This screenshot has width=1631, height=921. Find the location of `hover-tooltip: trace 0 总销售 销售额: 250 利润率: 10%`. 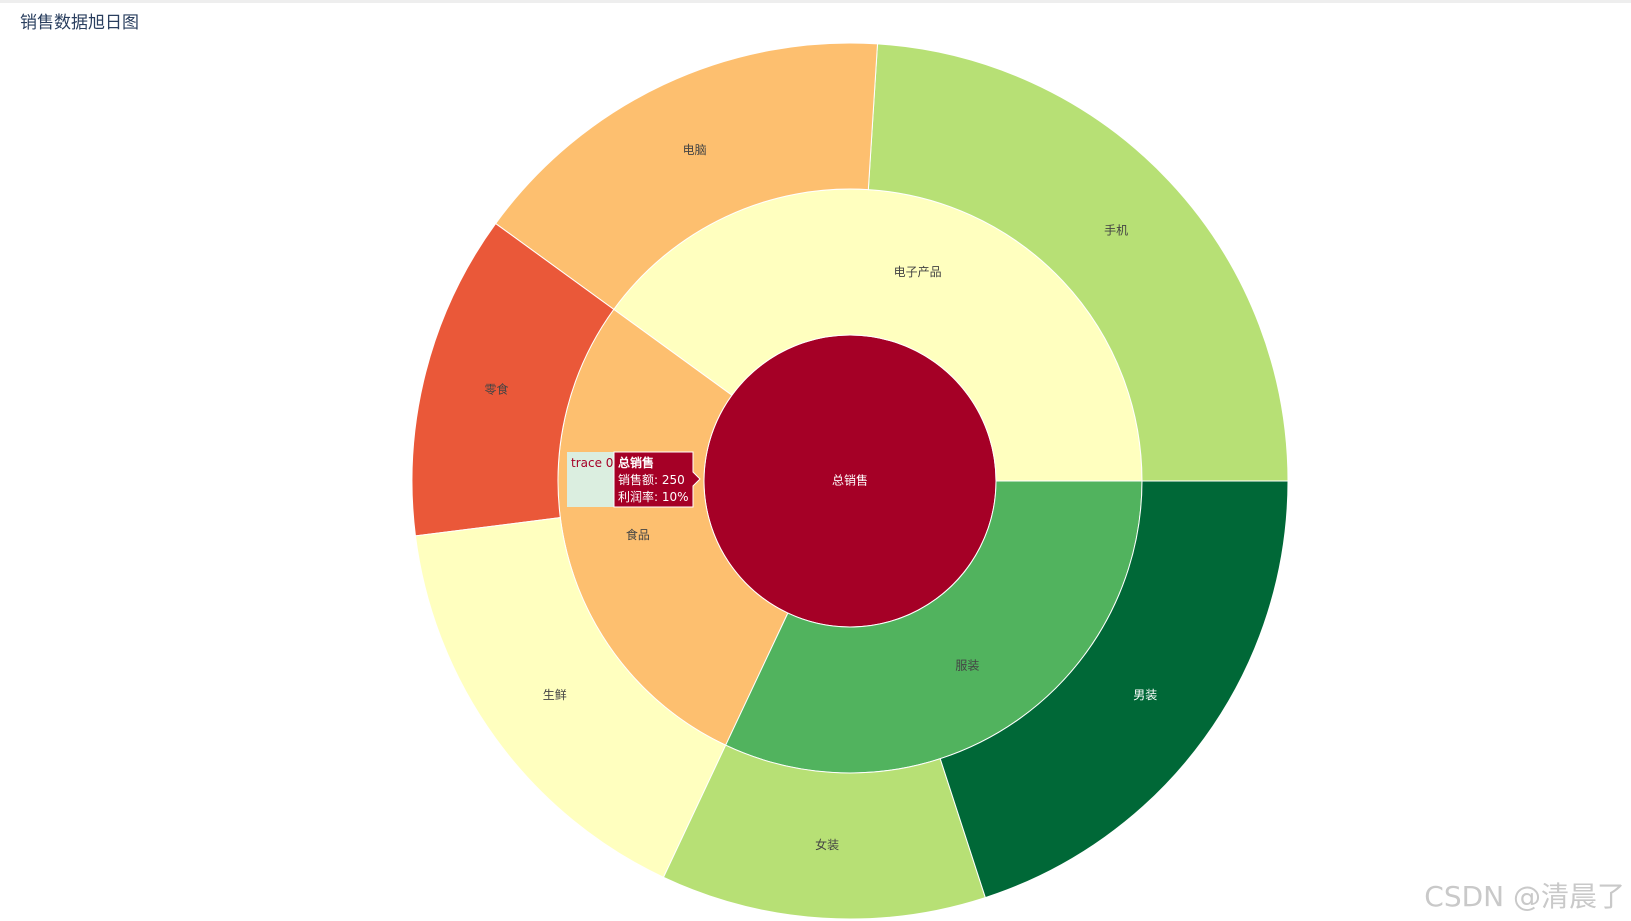

hover-tooltip: trace 0 总销售 销售额: 250 利润率: 10% is located at coordinates (634, 479).